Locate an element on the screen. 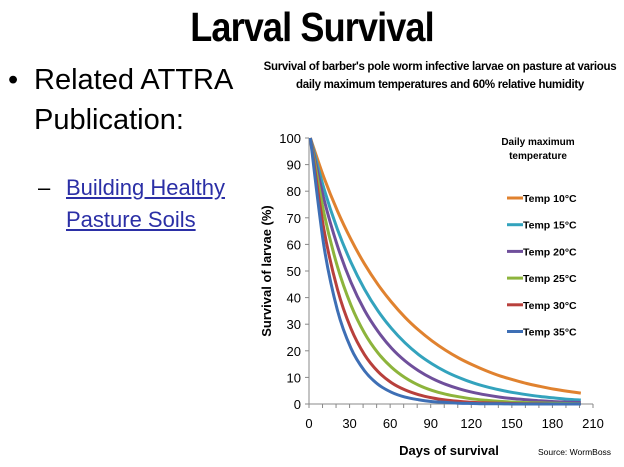 Image resolution: width=624 pixels, height=467 pixels. y-axis-label: Survival of larvae (%) is located at coordinates (266, 271).